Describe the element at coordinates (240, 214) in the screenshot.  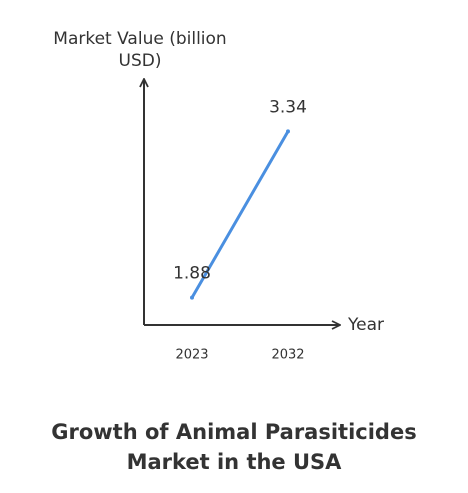
I see `line` at that location.